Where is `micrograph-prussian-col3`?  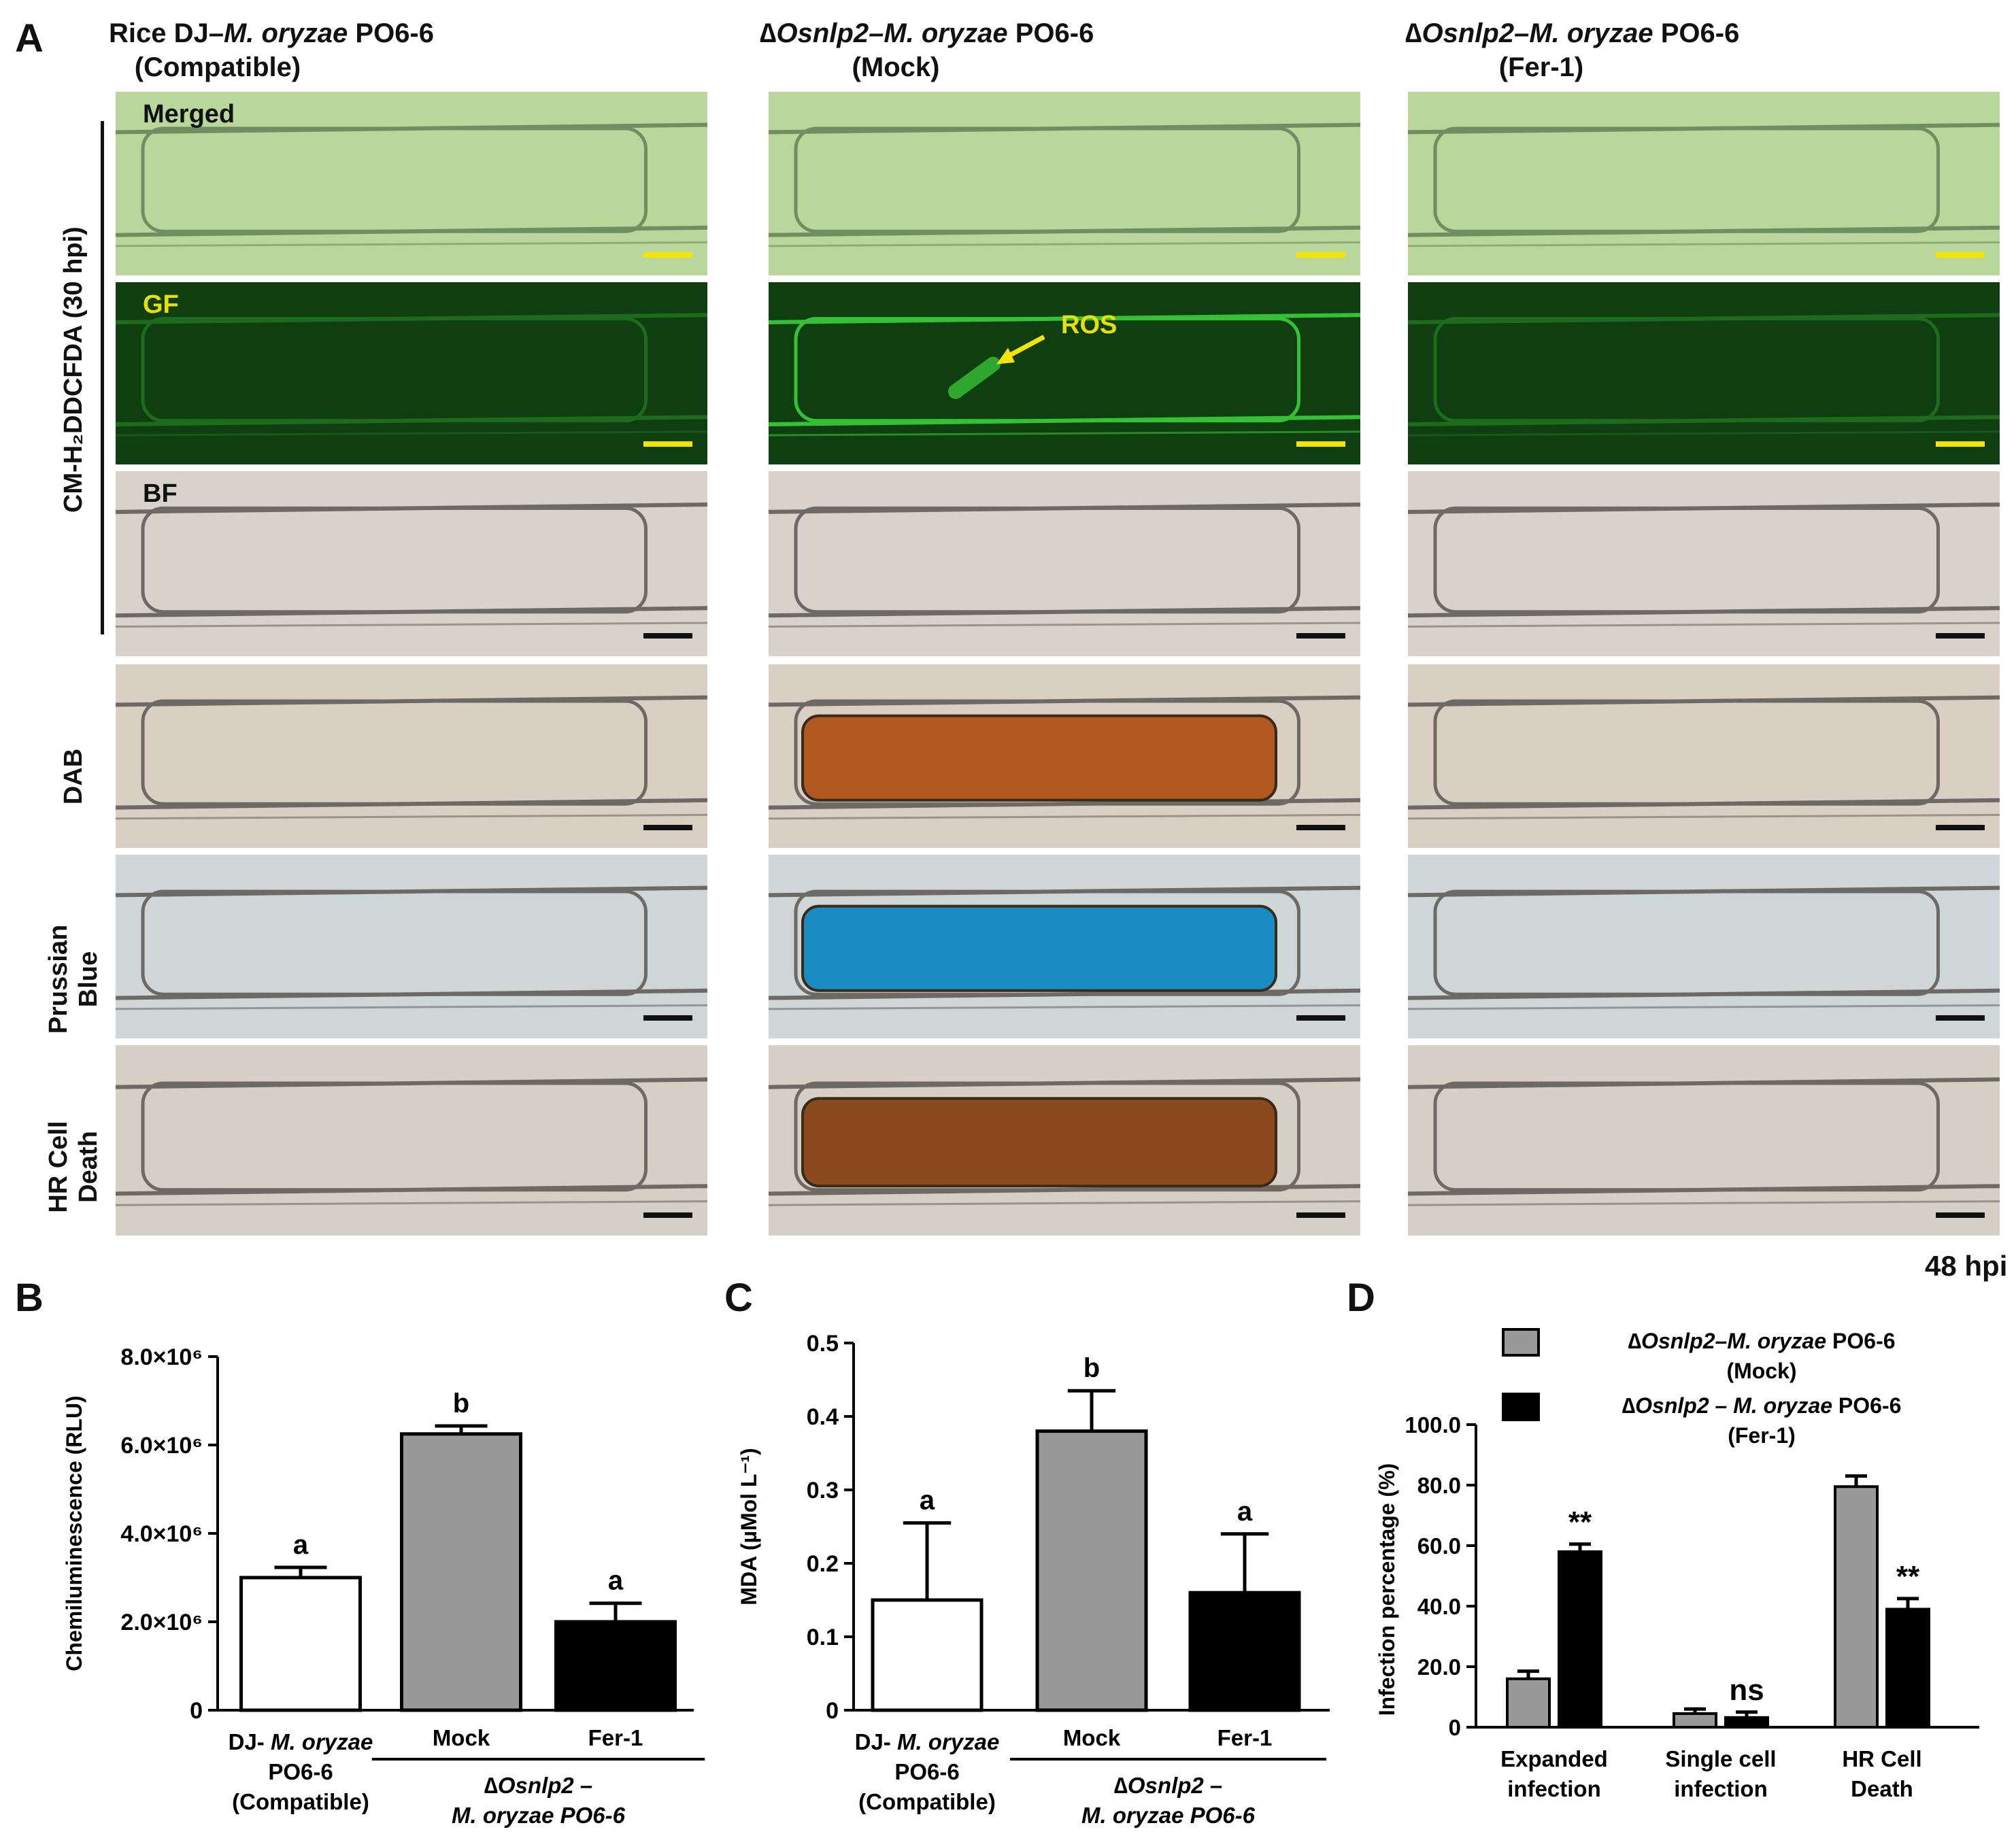
micrograph-prussian-col3 is located at coordinates (1704, 947).